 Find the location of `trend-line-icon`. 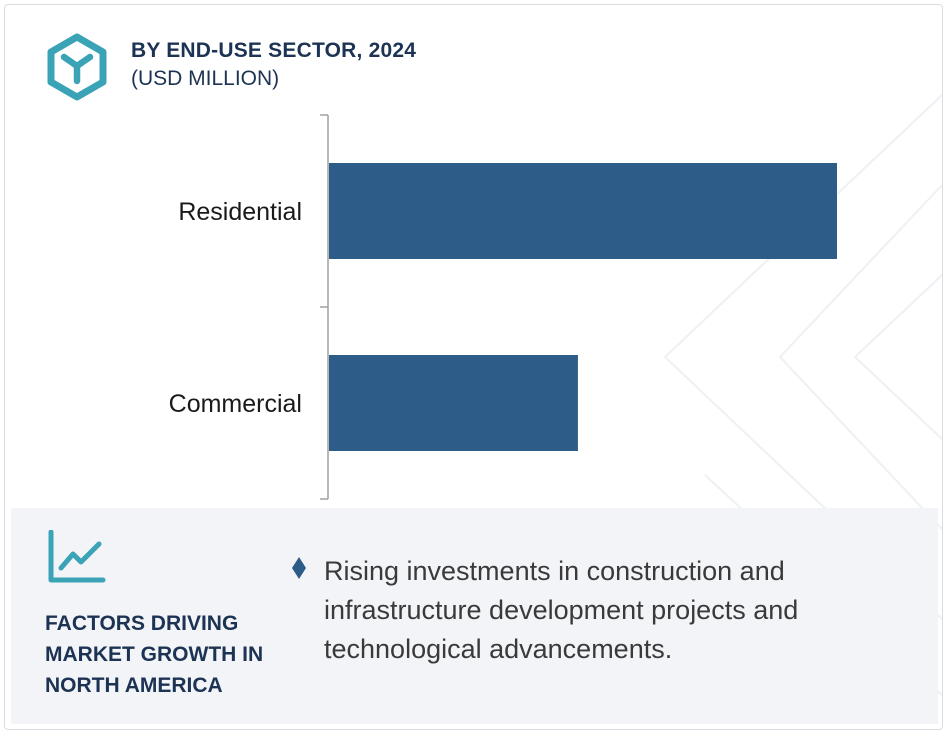

trend-line-icon is located at coordinates (77, 556).